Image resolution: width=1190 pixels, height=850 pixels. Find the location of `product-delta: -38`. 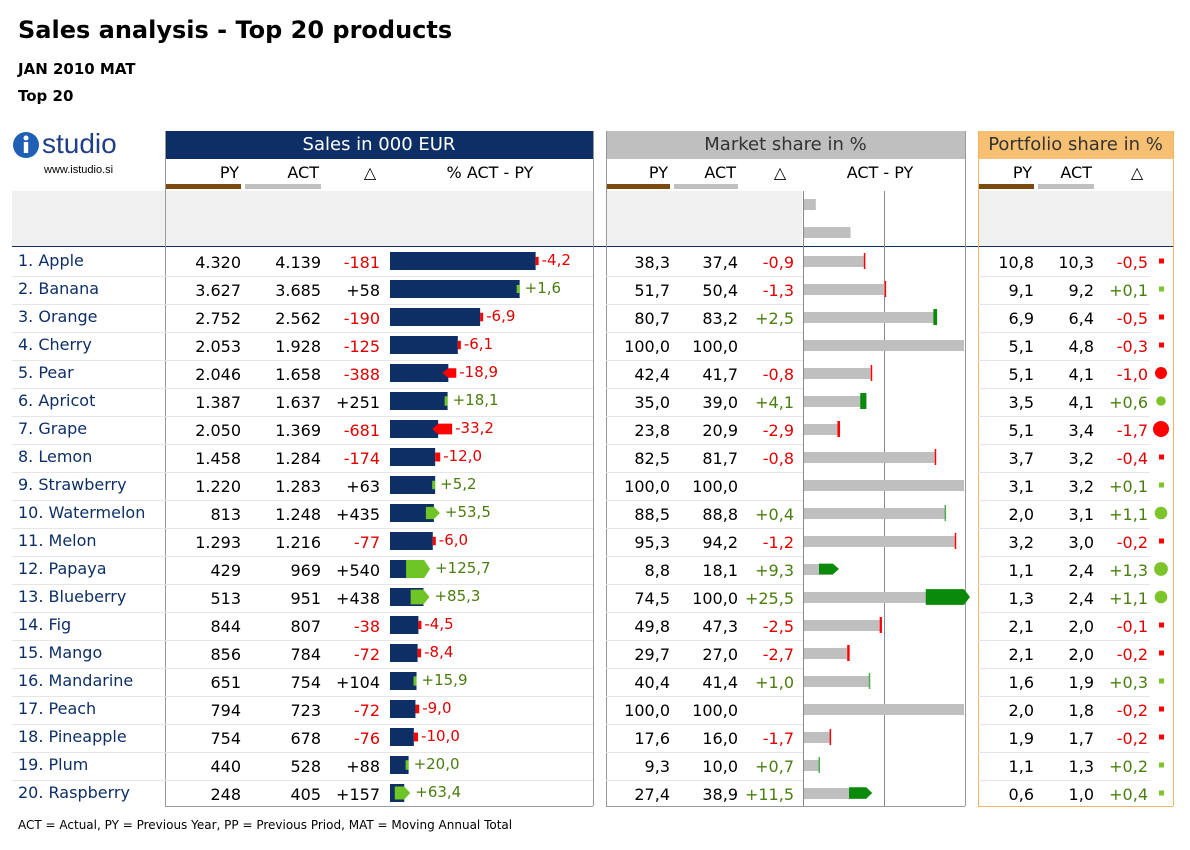

product-delta: -38 is located at coordinates (366, 626).